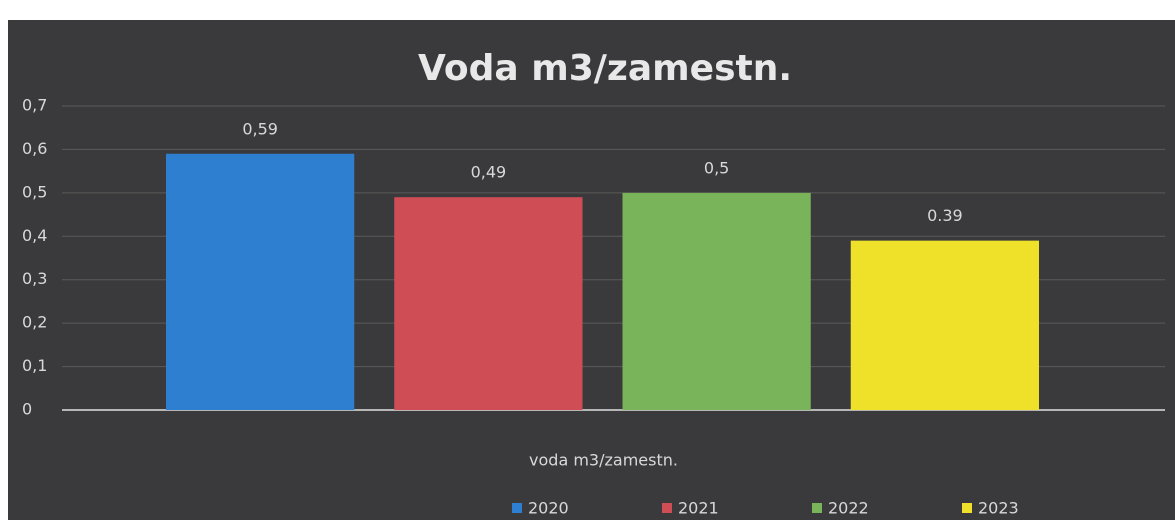 This screenshot has height=529, width=1175. What do you see at coordinates (848, 508) in the screenshot?
I see `legend-label: 2022` at bounding box center [848, 508].